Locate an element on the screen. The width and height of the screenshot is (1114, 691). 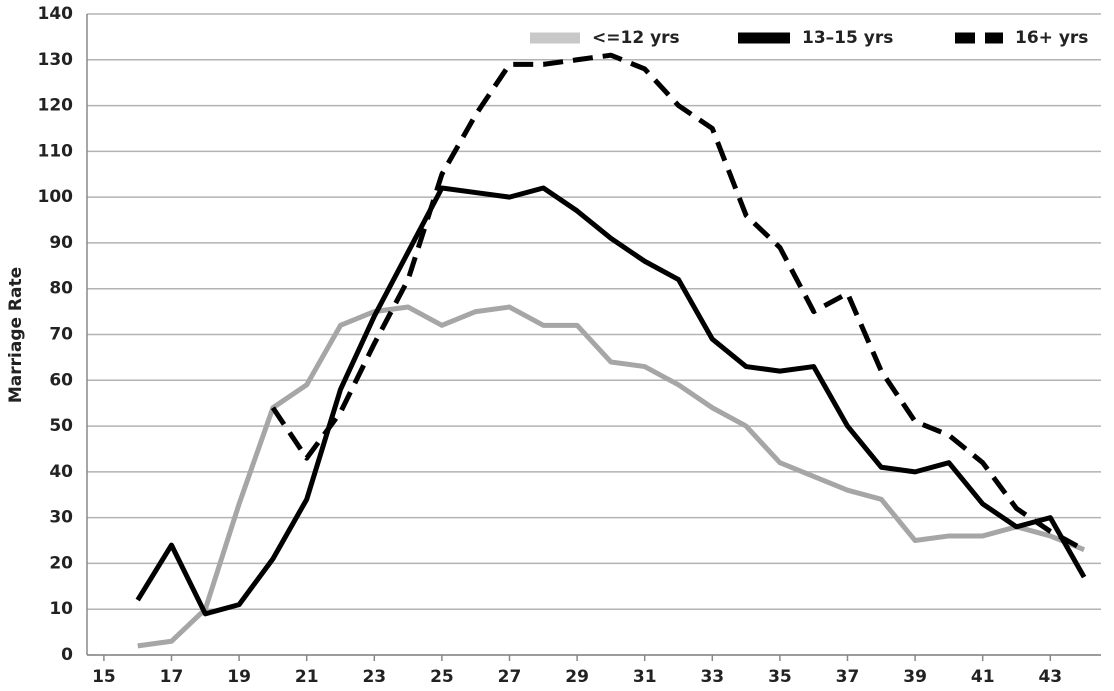
x-tick-label: 19 is located at coordinates (239, 677).